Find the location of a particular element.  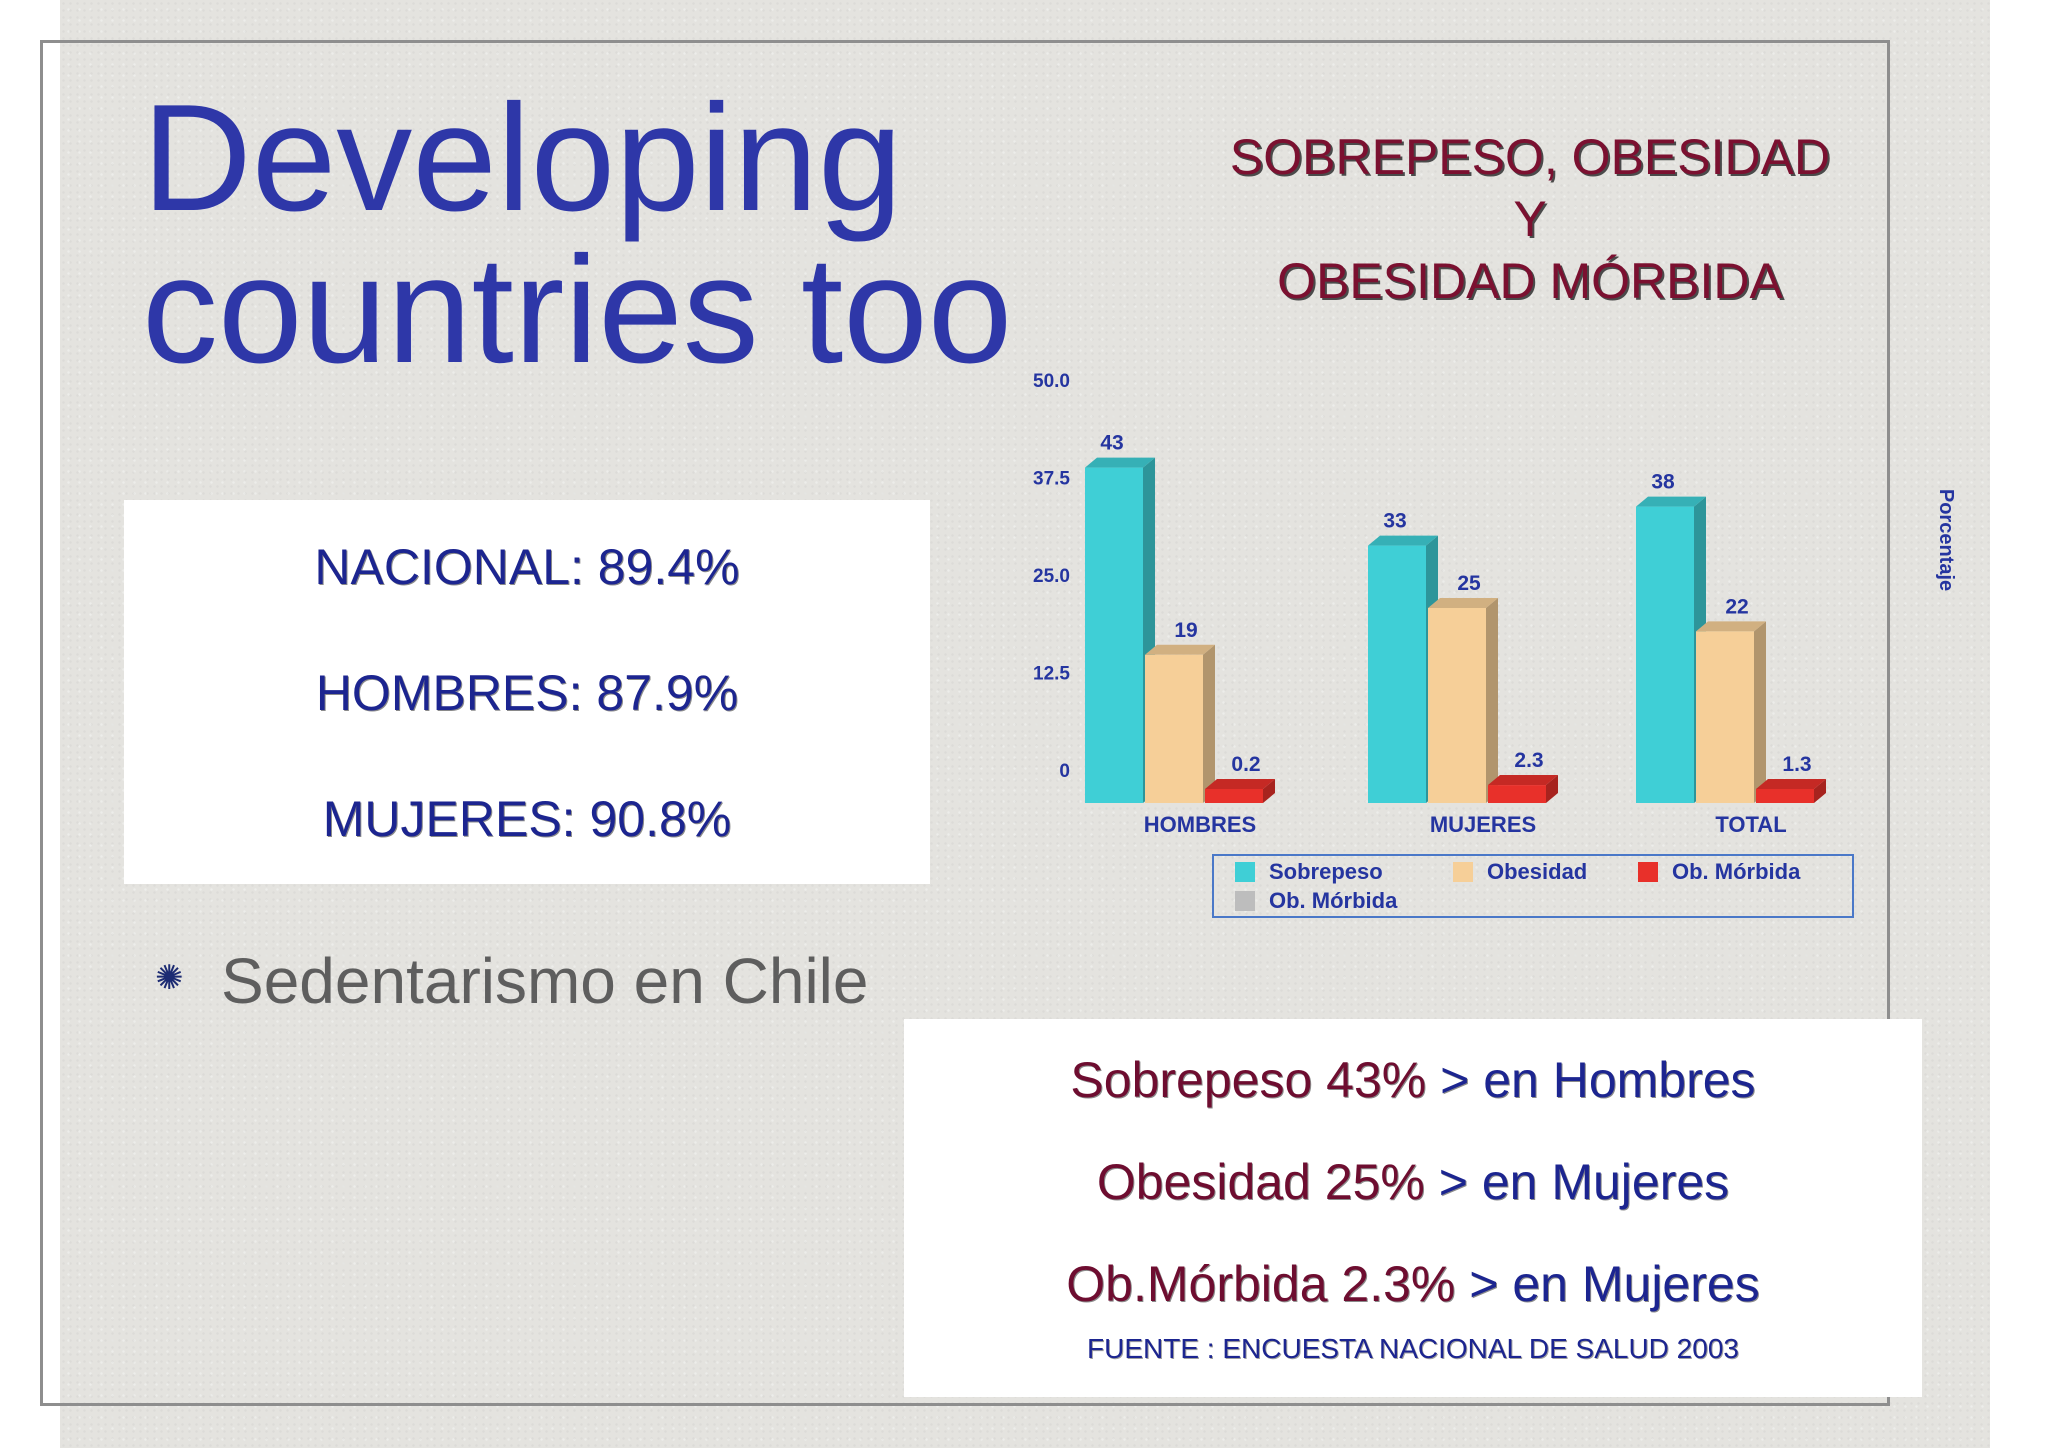

slide-title-line-1: Developing is located at coordinates (522, 158).